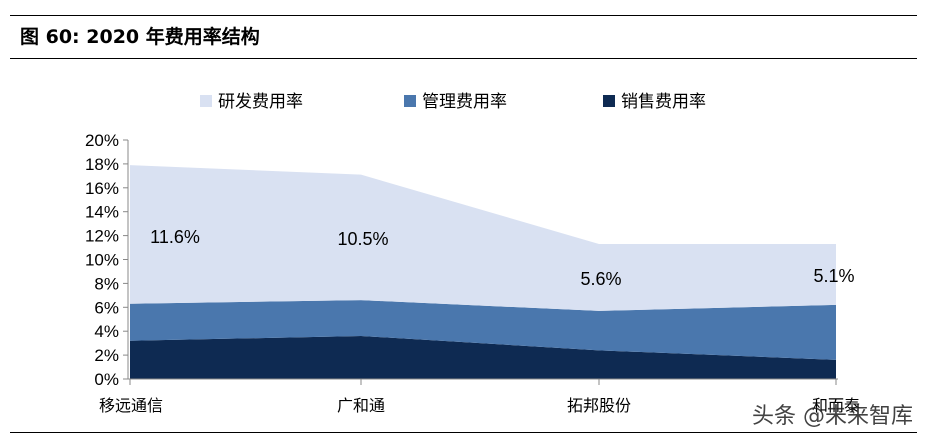 The width and height of the screenshot is (940, 440). What do you see at coordinates (463, 58) in the screenshot?
I see `title-rule` at bounding box center [463, 58].